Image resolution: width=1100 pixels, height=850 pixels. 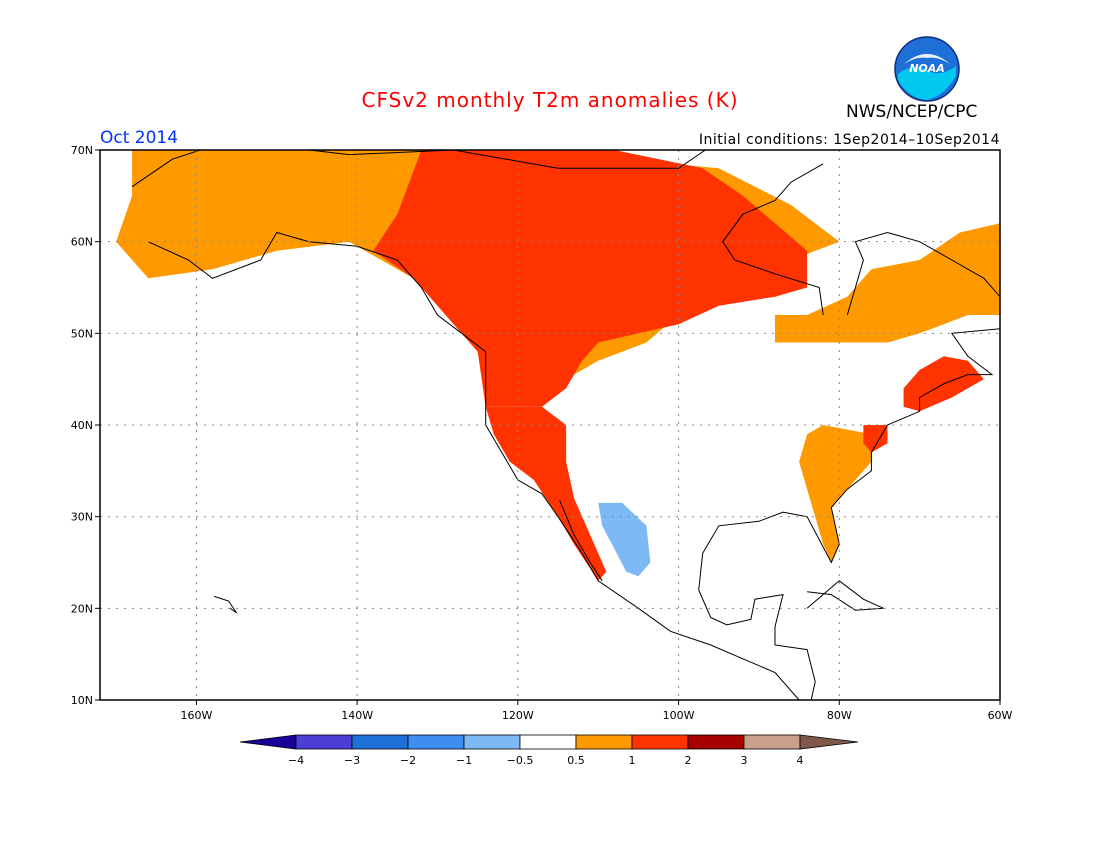 I want to click on lat-tick-label-2: 30N, so click(x=82, y=517).